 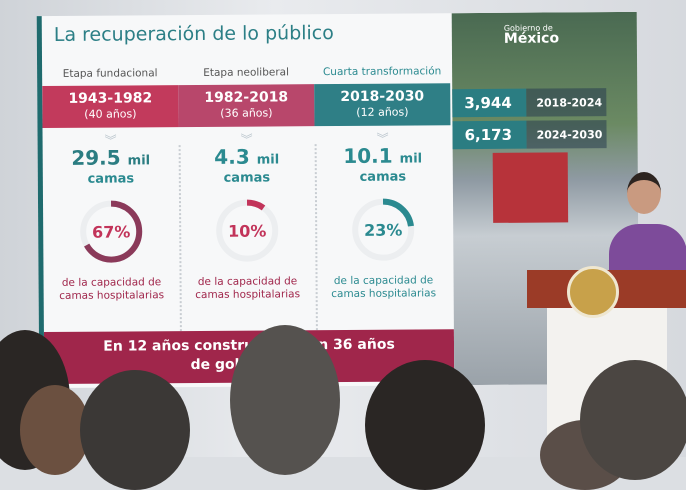 I want to click on percent-label: 67%, so click(x=111, y=231).